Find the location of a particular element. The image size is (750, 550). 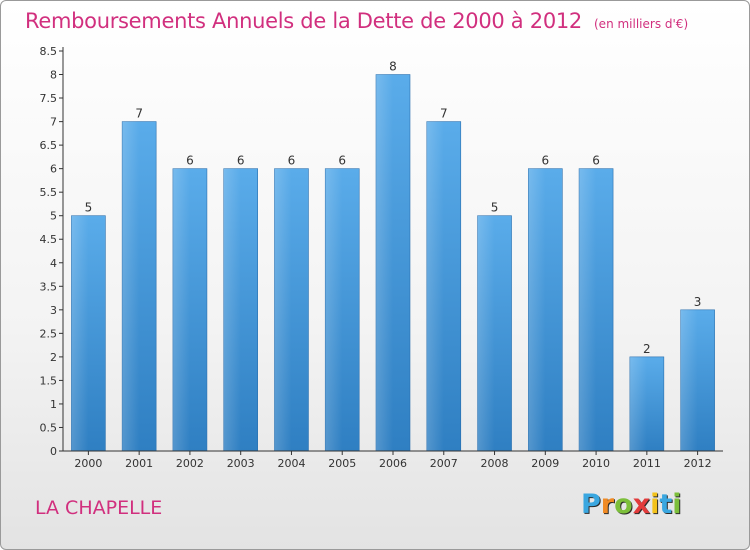

y-tick-label: 4 is located at coordinates (53, 263).